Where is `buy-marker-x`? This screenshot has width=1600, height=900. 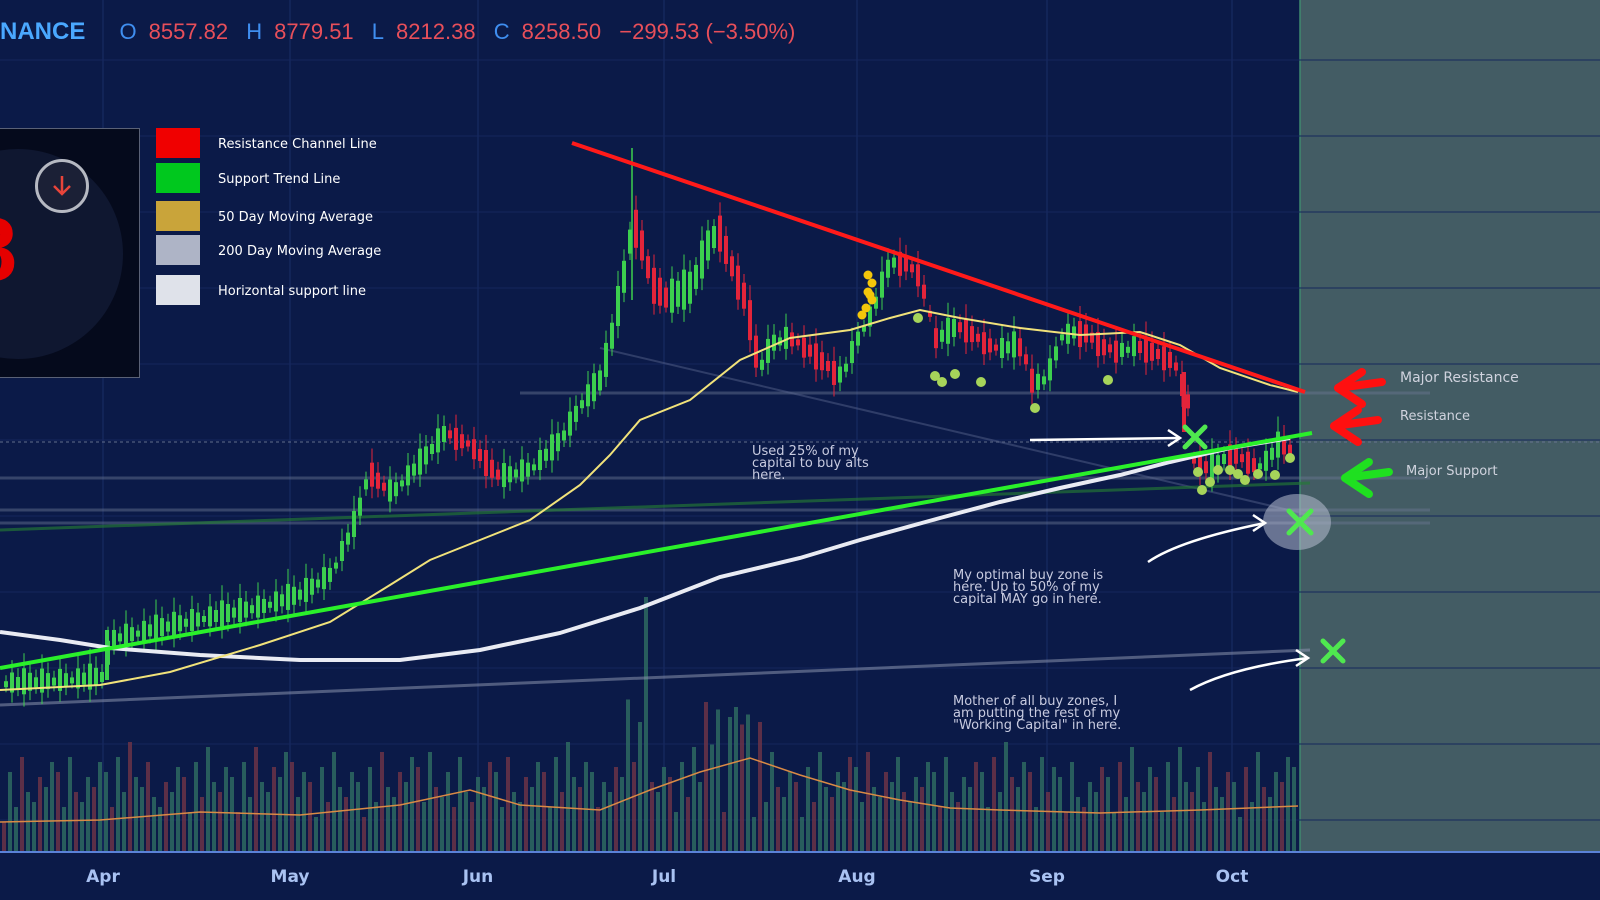 buy-marker-x is located at coordinates (1195, 437).